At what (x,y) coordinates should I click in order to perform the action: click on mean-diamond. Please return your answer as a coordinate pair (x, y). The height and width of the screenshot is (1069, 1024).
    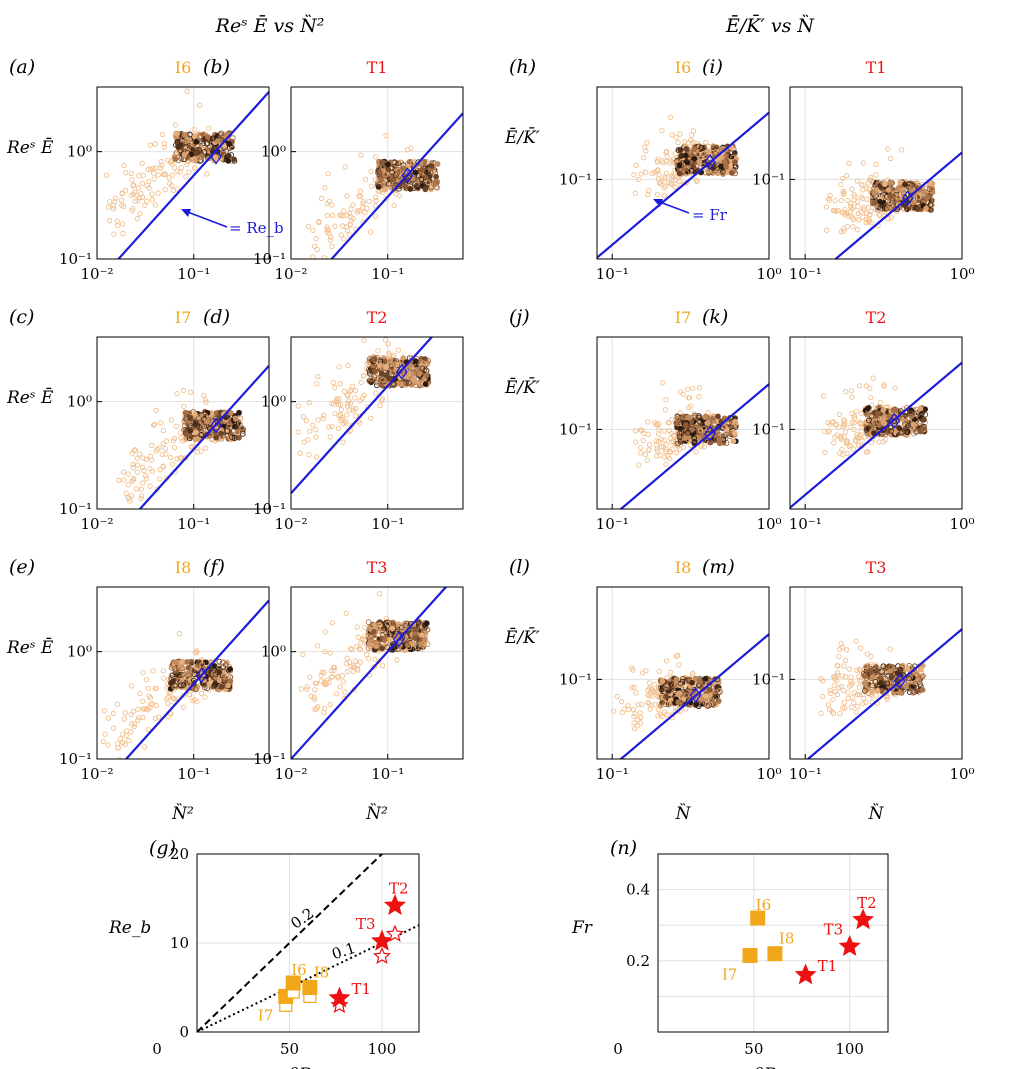
    Looking at the image, I should click on (894, 421).